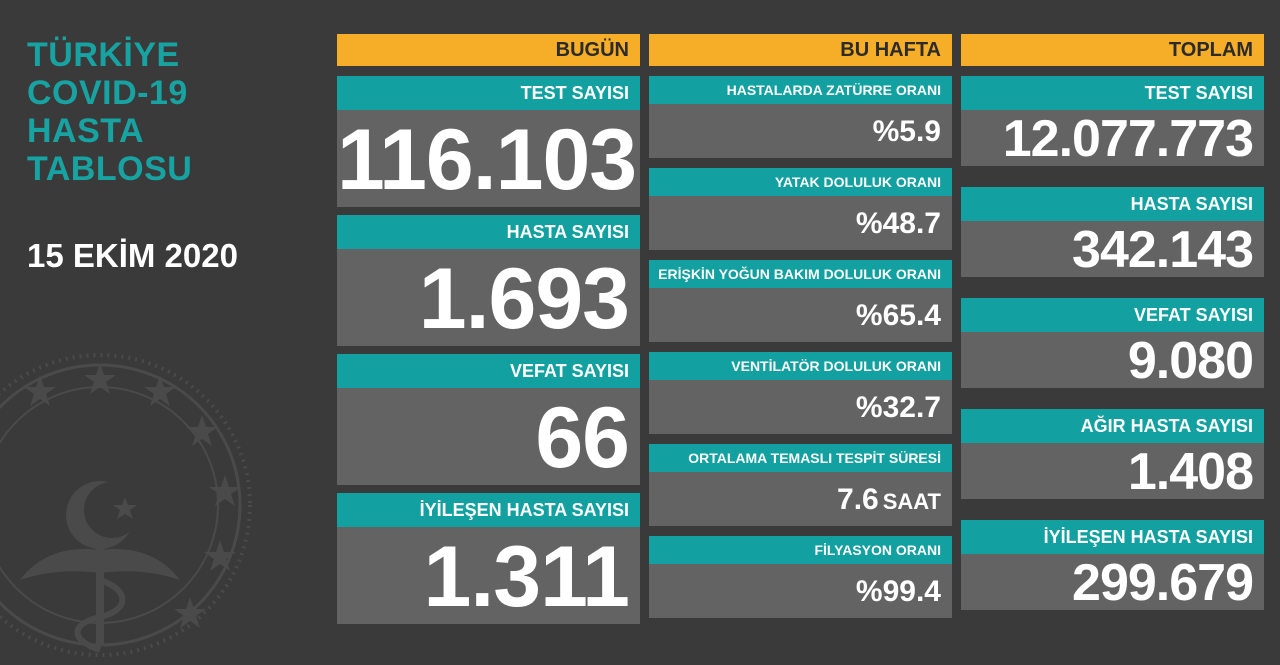 This screenshot has width=1280, height=665. I want to click on week-pneumonia-label: HASTALARDA ZATÜRRE ORANI, so click(800, 90).